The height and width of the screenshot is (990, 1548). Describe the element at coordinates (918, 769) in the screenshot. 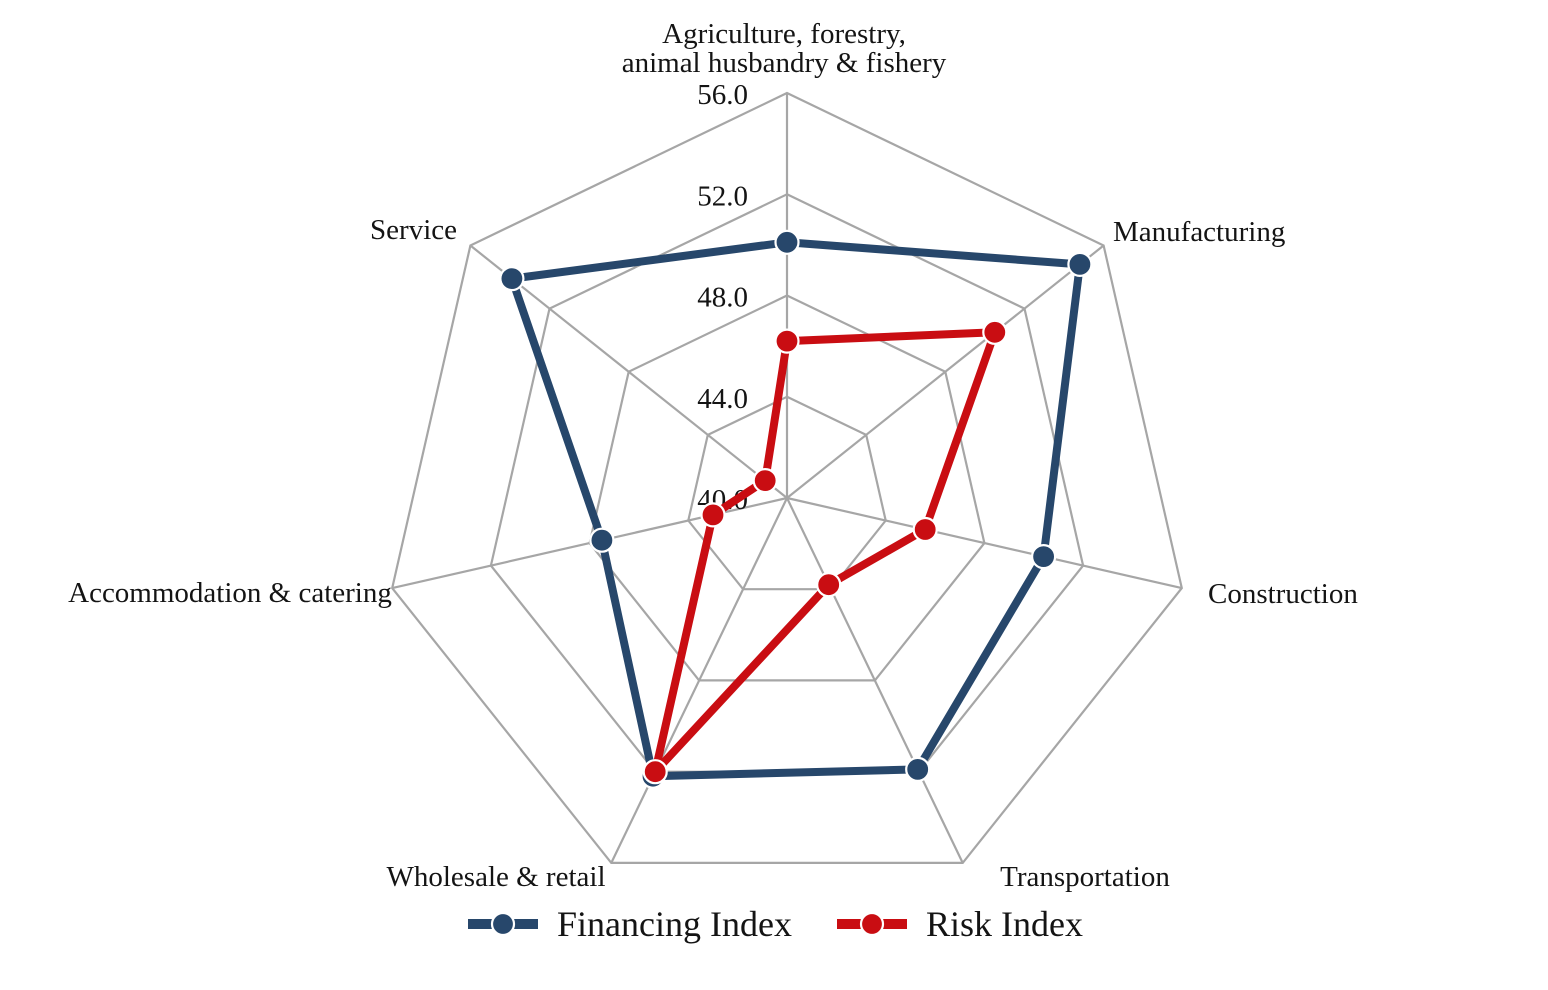

I see `financing-index-point-transportation` at that location.